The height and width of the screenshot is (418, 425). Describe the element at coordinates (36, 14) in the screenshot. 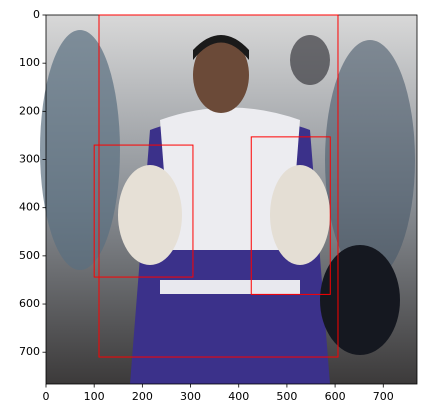

I see `y-tick-label: 0` at that location.